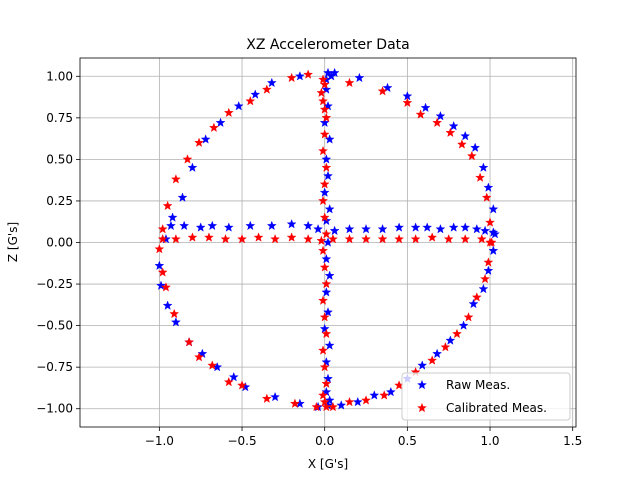 This screenshot has width=640, height=480. I want to click on y-tick-label: 0.75, so click(59, 118).